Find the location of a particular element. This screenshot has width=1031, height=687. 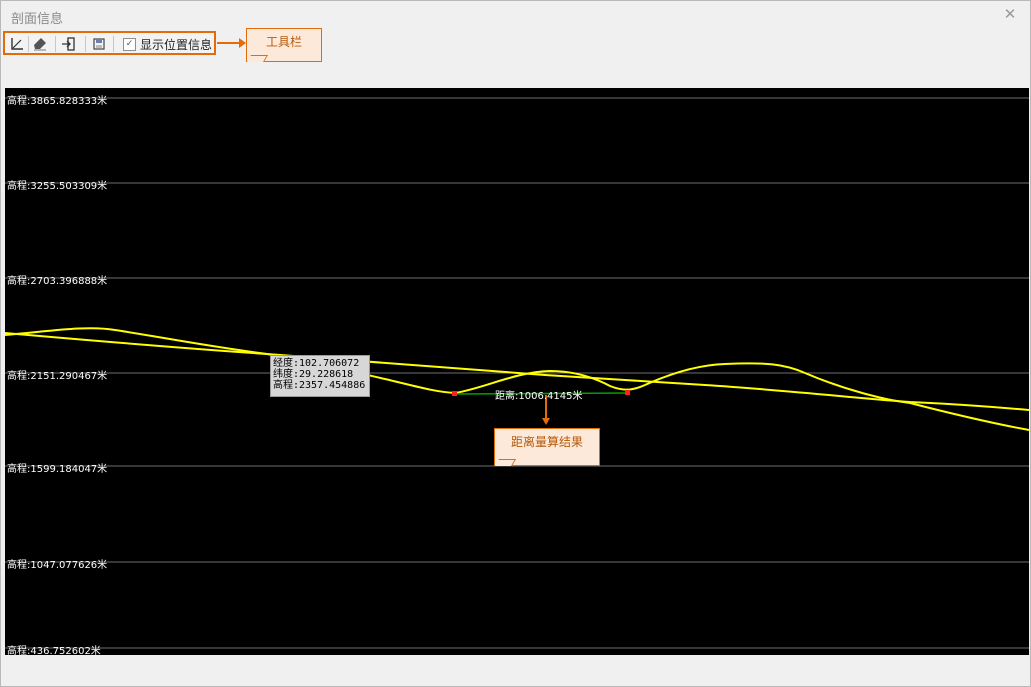

distance-end-point is located at coordinates (627, 392).